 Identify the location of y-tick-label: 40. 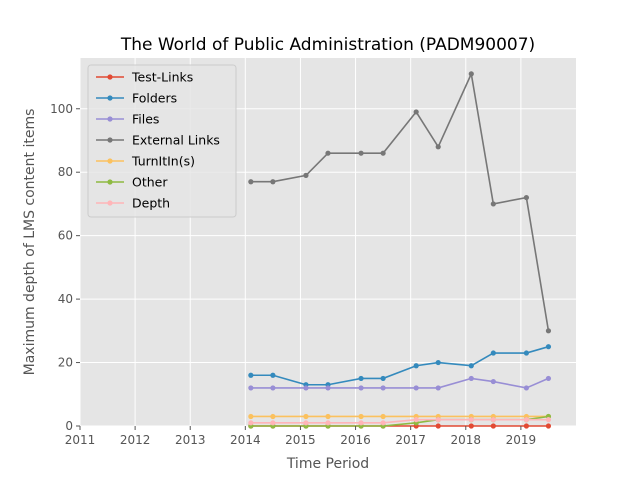
(65, 299).